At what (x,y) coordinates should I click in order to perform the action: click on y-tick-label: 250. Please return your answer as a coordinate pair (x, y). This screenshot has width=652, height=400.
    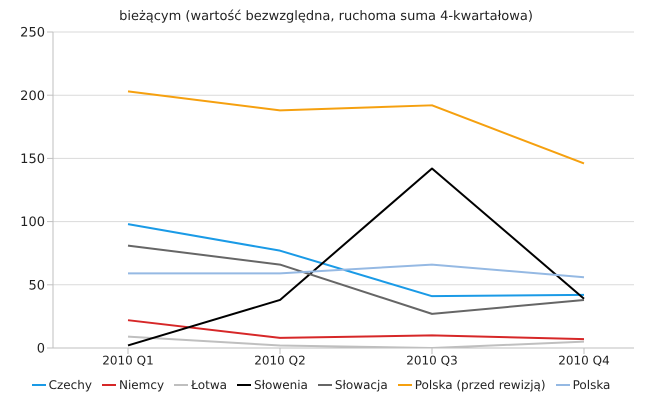
    Looking at the image, I should click on (32, 33).